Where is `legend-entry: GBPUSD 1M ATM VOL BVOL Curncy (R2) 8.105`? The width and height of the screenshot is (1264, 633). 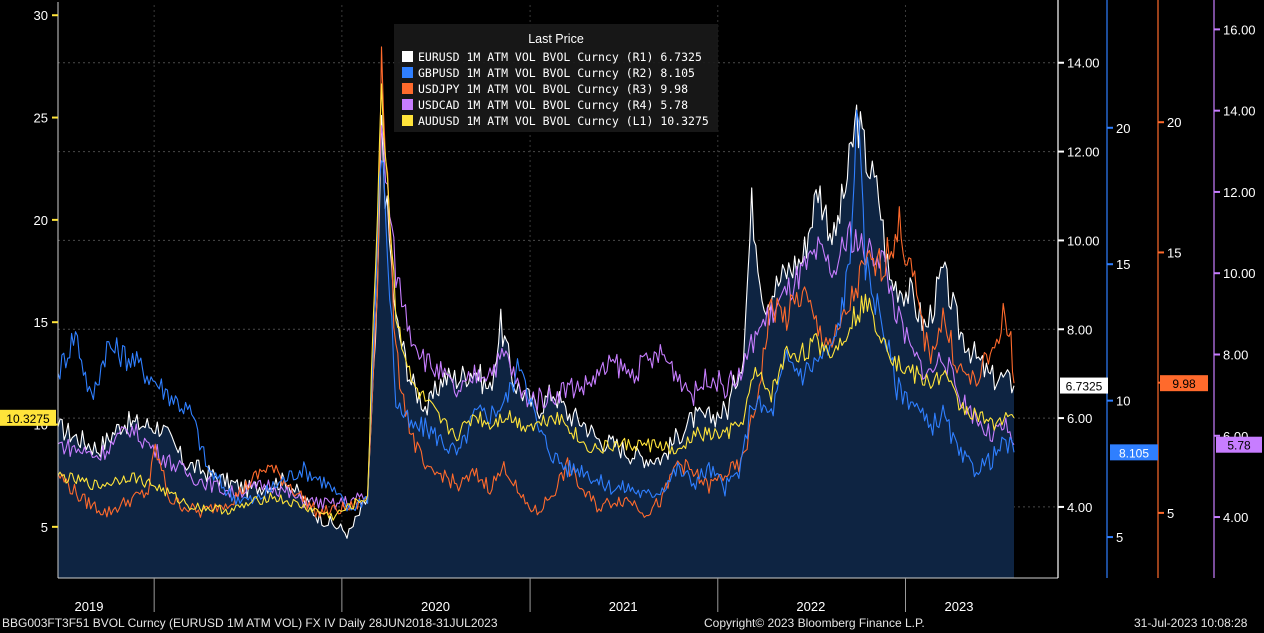 legend-entry: GBPUSD 1M ATM VOL BVOL Curncy (R2) 8.105 is located at coordinates (556, 73).